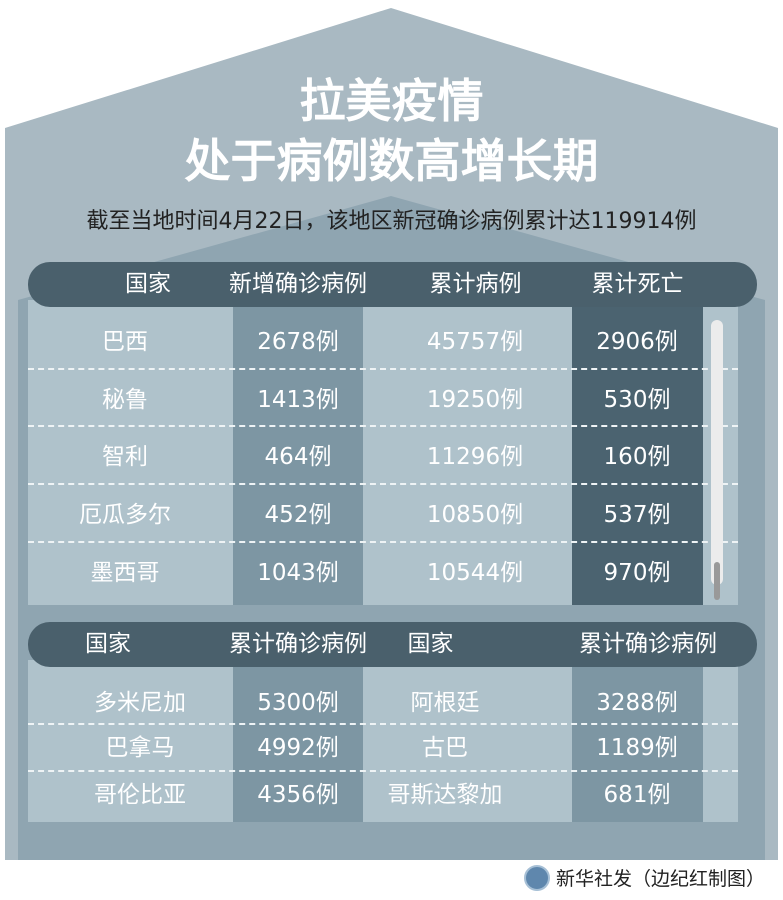 The image size is (783, 900). Describe the element at coordinates (445, 795) in the screenshot. I see `table2-country: 哥斯达黎加` at that location.